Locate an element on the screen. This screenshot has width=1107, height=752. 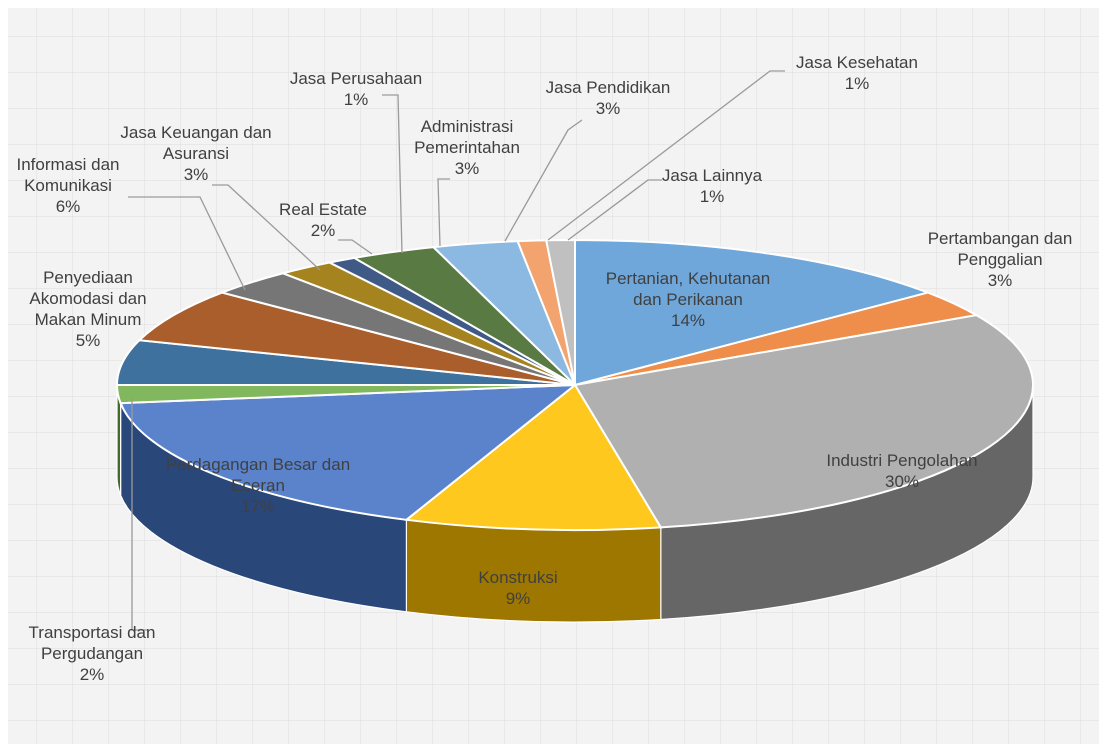
slice-label-line: Pemerintahan is located at coordinates (467, 147).